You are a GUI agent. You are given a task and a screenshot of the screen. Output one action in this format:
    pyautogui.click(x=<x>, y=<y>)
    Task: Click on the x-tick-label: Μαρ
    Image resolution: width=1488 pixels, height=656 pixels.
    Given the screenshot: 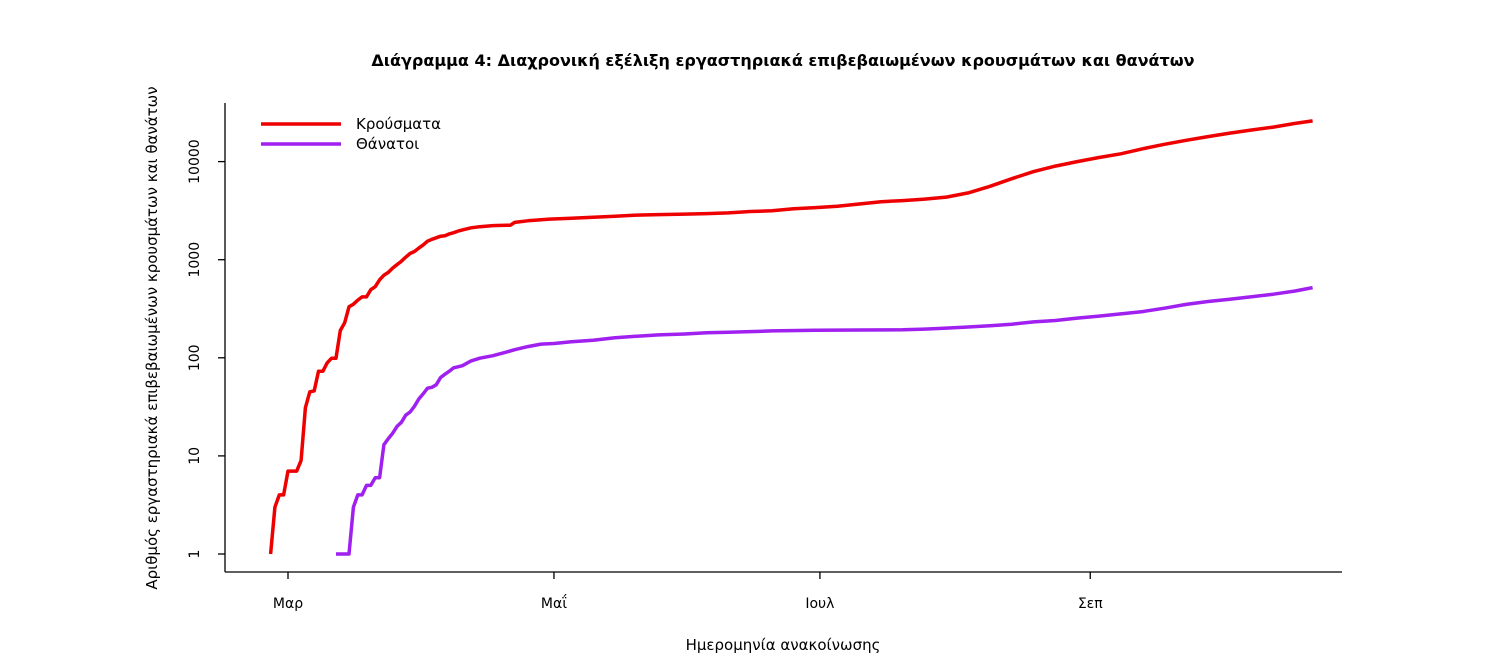 What is the action you would take?
    pyautogui.click(x=288, y=604)
    